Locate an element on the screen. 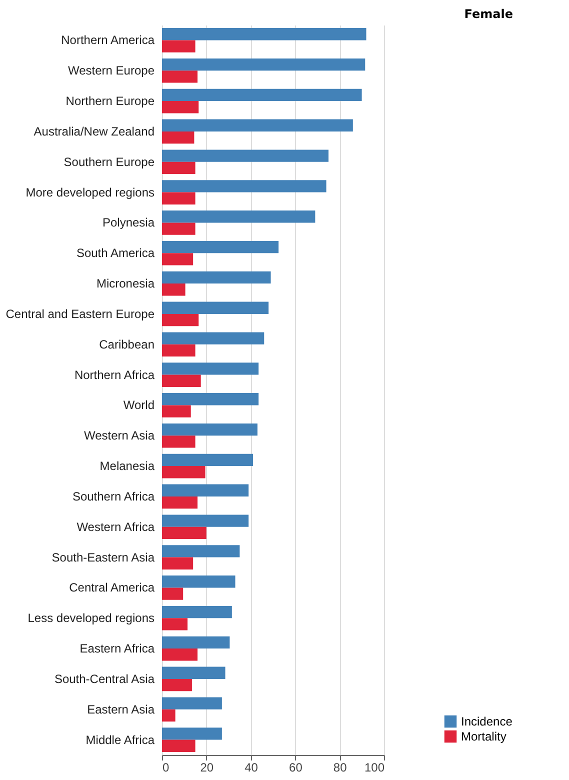 The image size is (569, 780). y-tick-label: Melanesia is located at coordinates (127, 466).